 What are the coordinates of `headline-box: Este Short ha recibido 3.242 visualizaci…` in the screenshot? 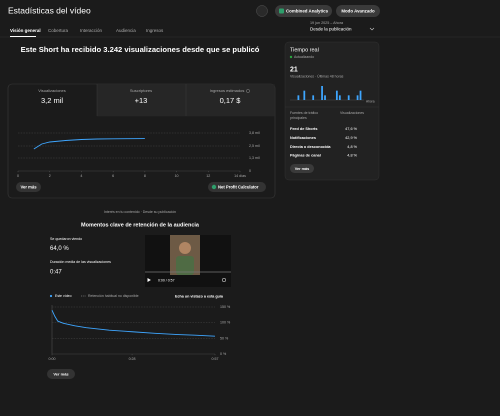 It's located at (140, 49).